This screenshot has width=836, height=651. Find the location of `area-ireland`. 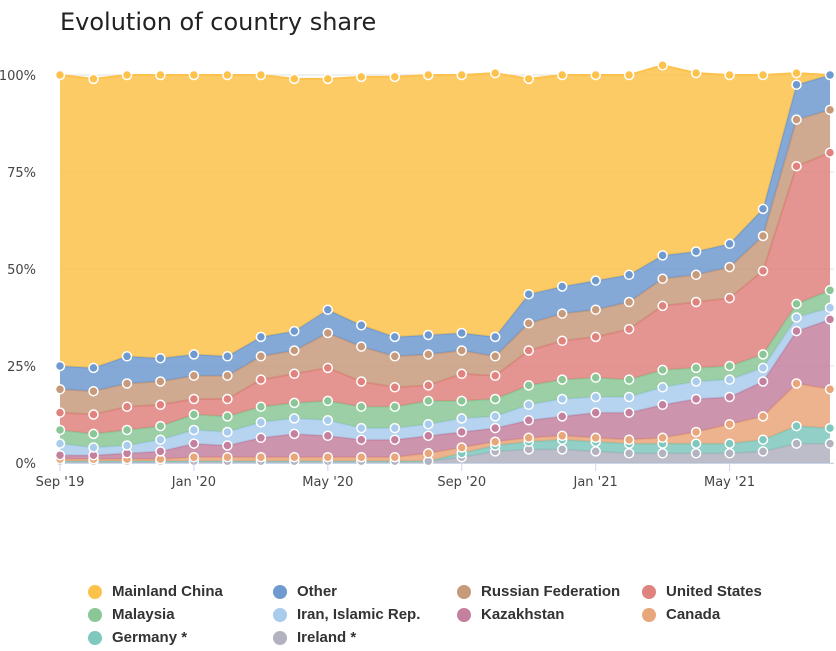

area-ireland is located at coordinates (445, 453).